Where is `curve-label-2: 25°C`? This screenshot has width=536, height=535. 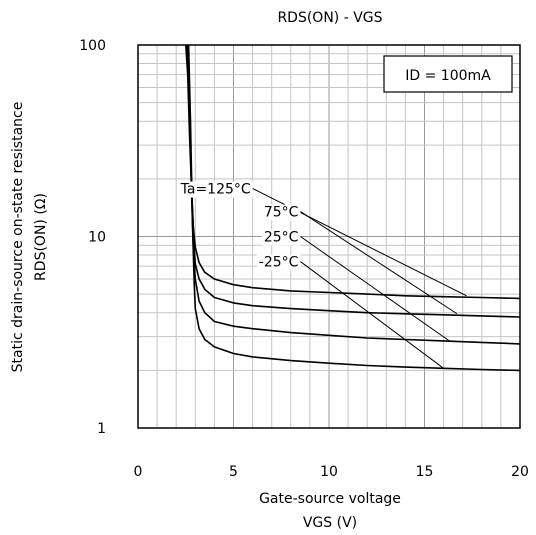
curve-label-2: 25°C is located at coordinates (281, 238).